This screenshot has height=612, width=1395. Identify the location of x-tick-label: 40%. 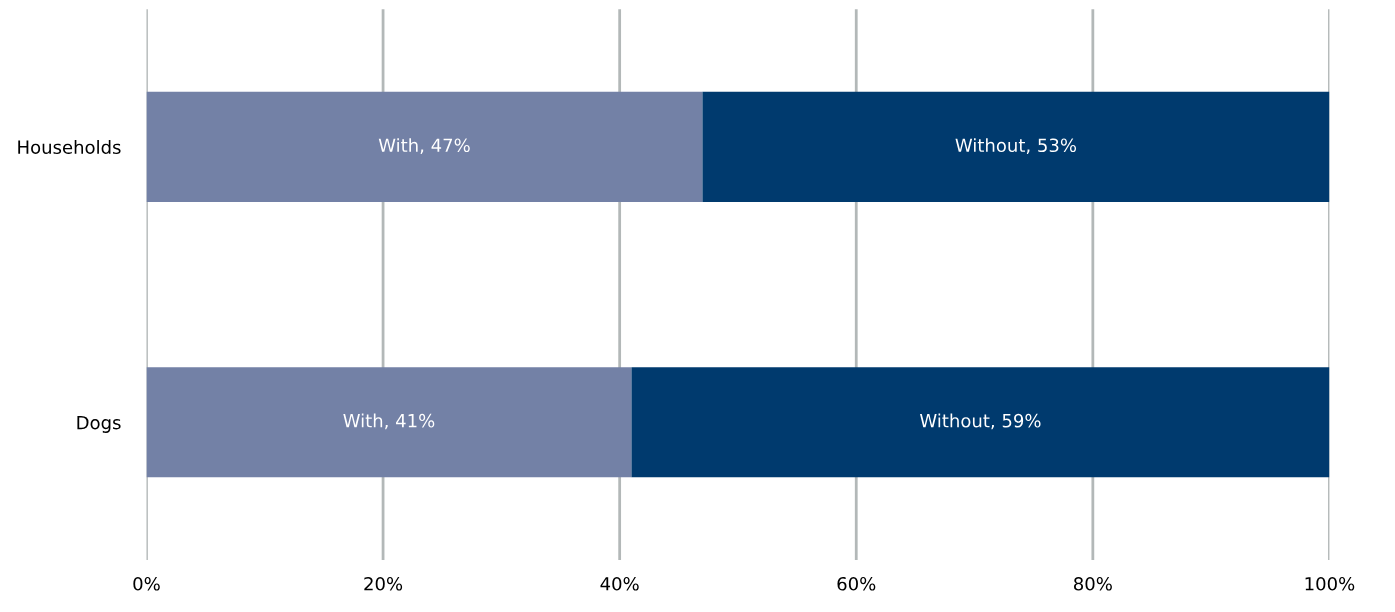
(619, 583).